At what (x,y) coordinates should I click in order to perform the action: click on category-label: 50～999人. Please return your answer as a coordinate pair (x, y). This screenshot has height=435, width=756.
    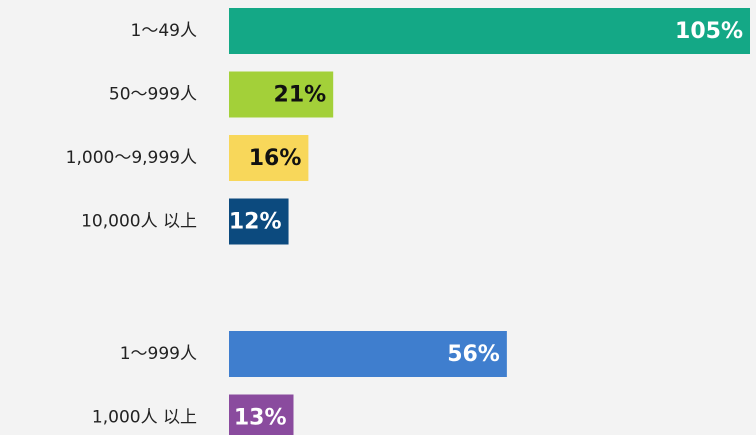
    Looking at the image, I should click on (153, 95).